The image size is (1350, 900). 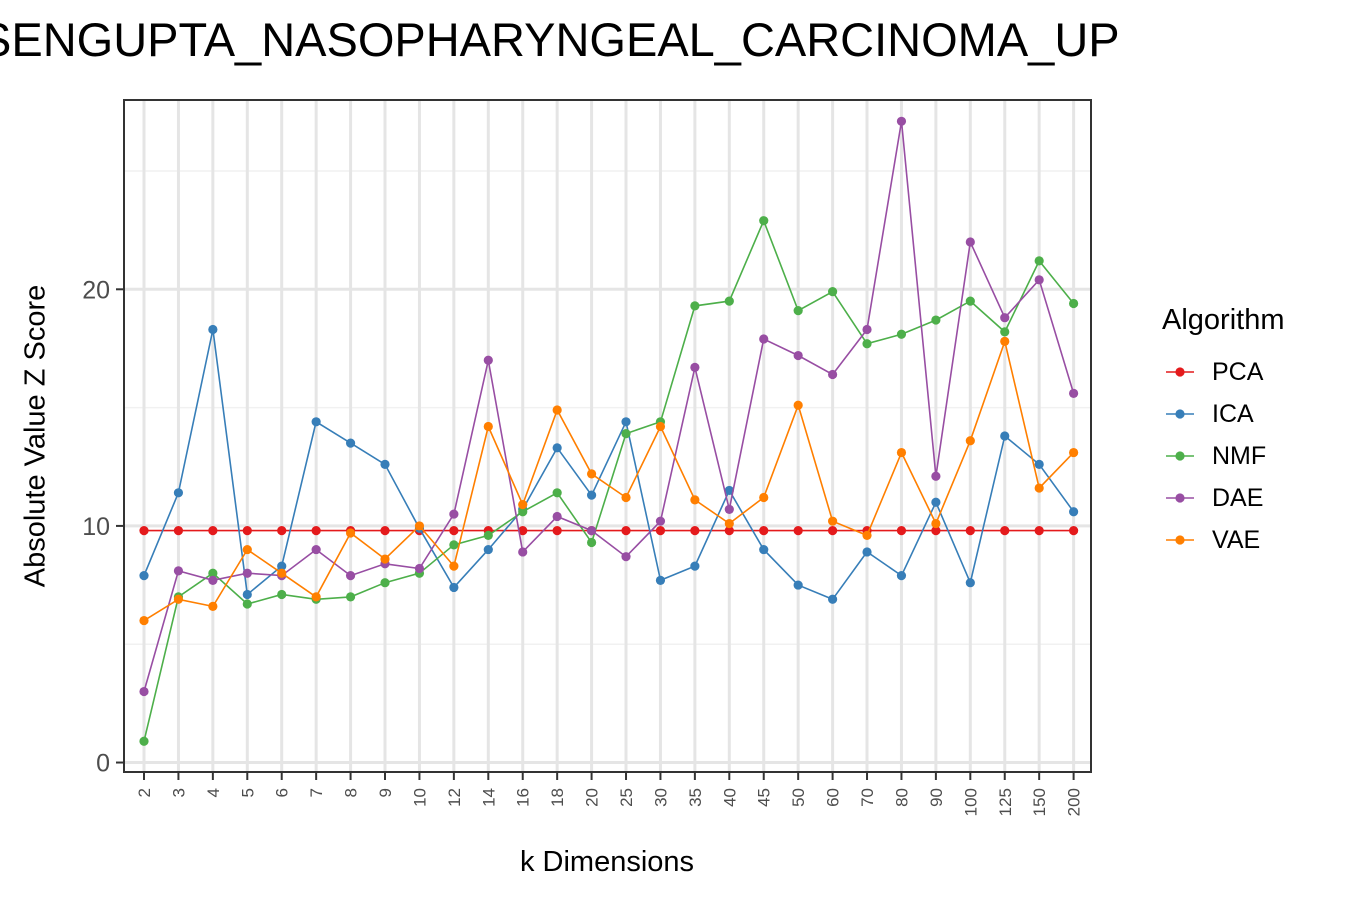 What do you see at coordinates (1233, 413) in the screenshot?
I see `legend-label: ICA` at bounding box center [1233, 413].